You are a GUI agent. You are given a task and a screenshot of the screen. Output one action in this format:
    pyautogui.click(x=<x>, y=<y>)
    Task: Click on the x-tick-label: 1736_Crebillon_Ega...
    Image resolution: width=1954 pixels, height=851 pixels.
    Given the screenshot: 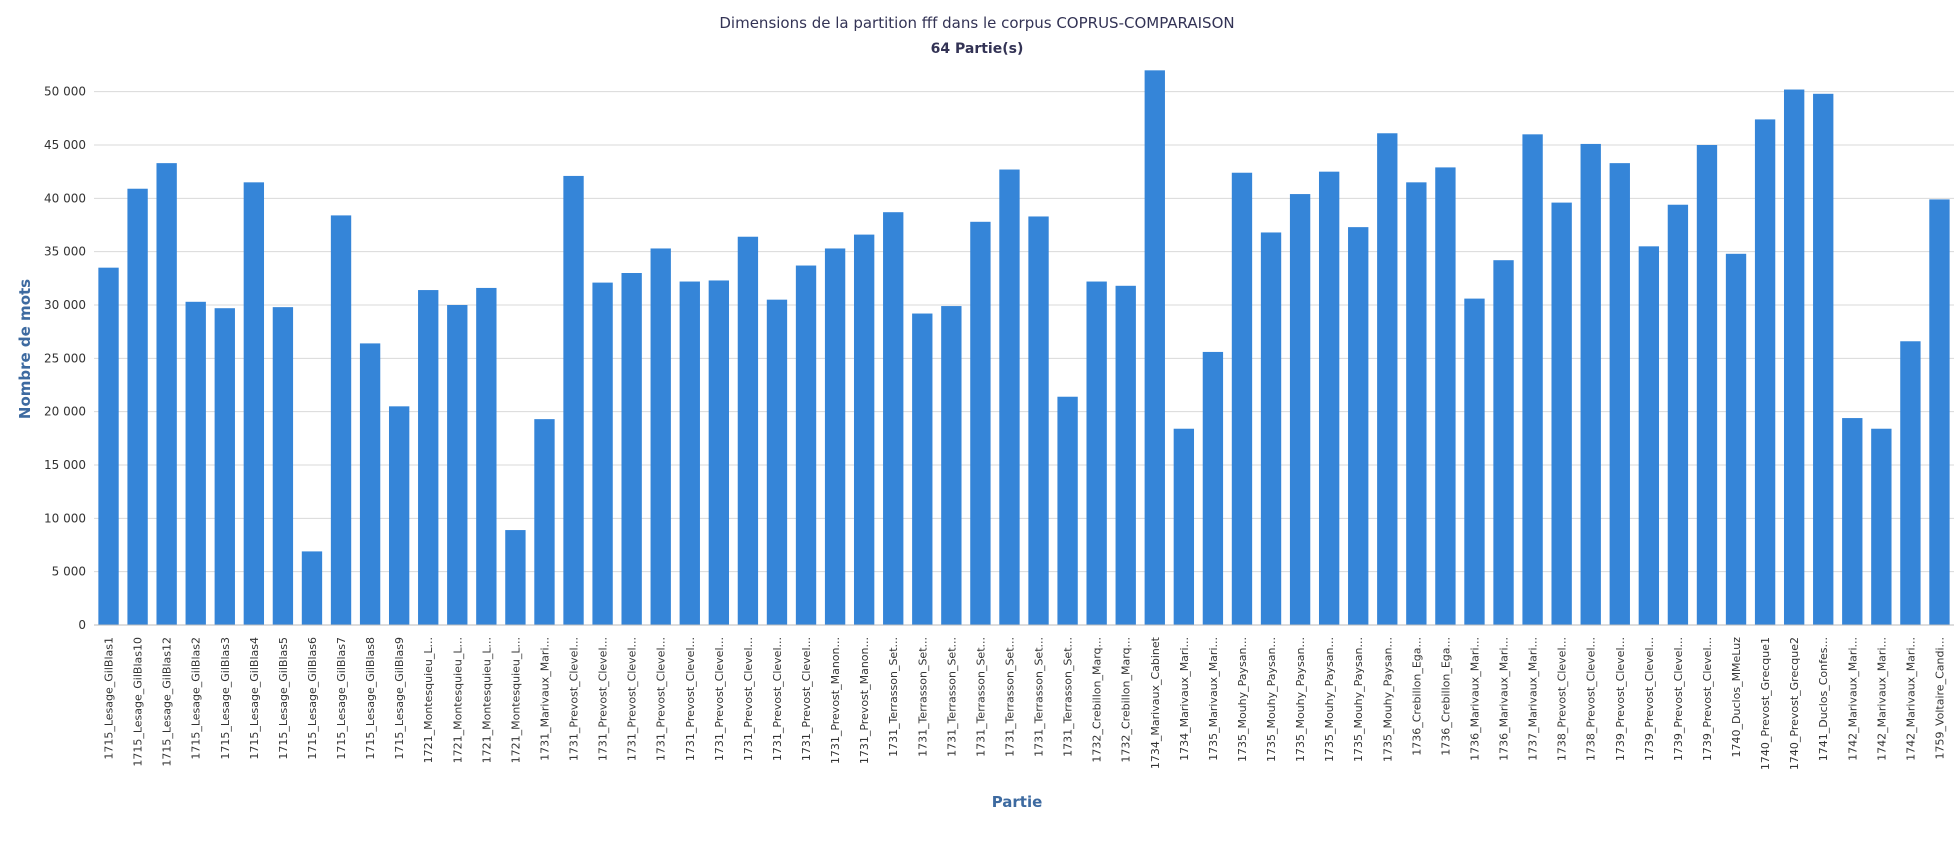 What is the action you would take?
    pyautogui.click(x=1416, y=696)
    